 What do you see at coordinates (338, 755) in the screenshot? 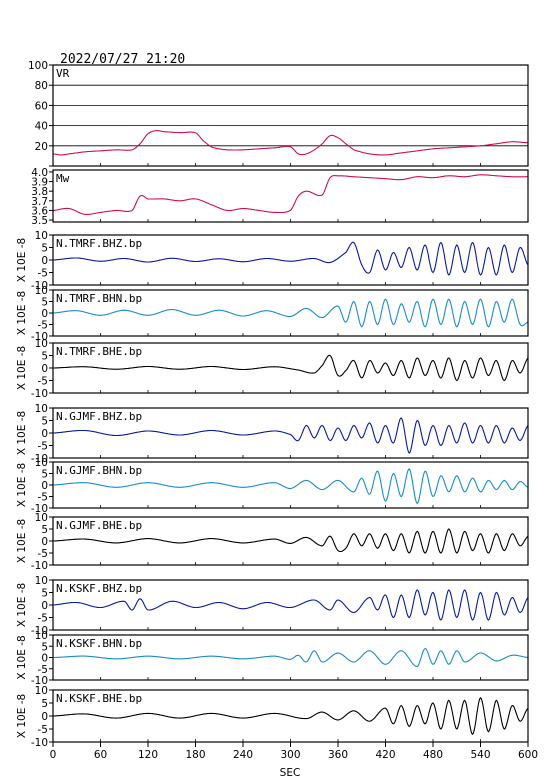
I see `x-tick-label: 360` at bounding box center [338, 755].